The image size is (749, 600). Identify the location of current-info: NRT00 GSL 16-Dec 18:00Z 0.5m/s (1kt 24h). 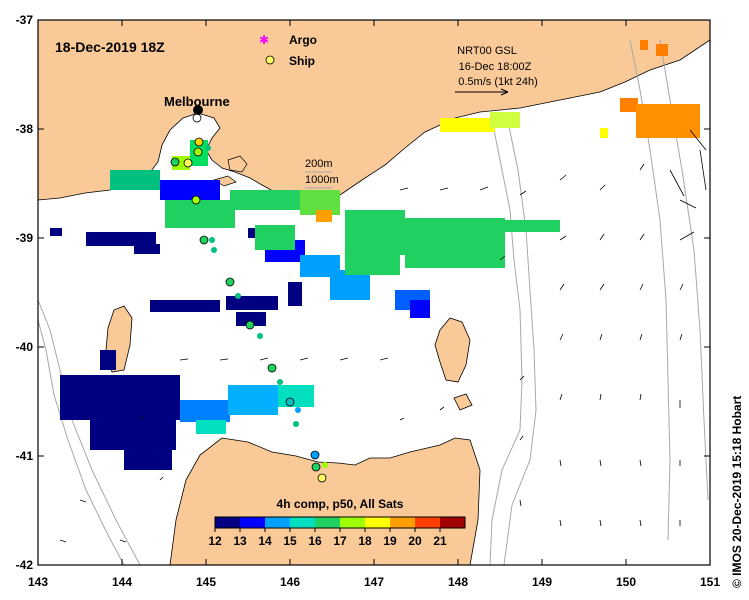
(496, 70).